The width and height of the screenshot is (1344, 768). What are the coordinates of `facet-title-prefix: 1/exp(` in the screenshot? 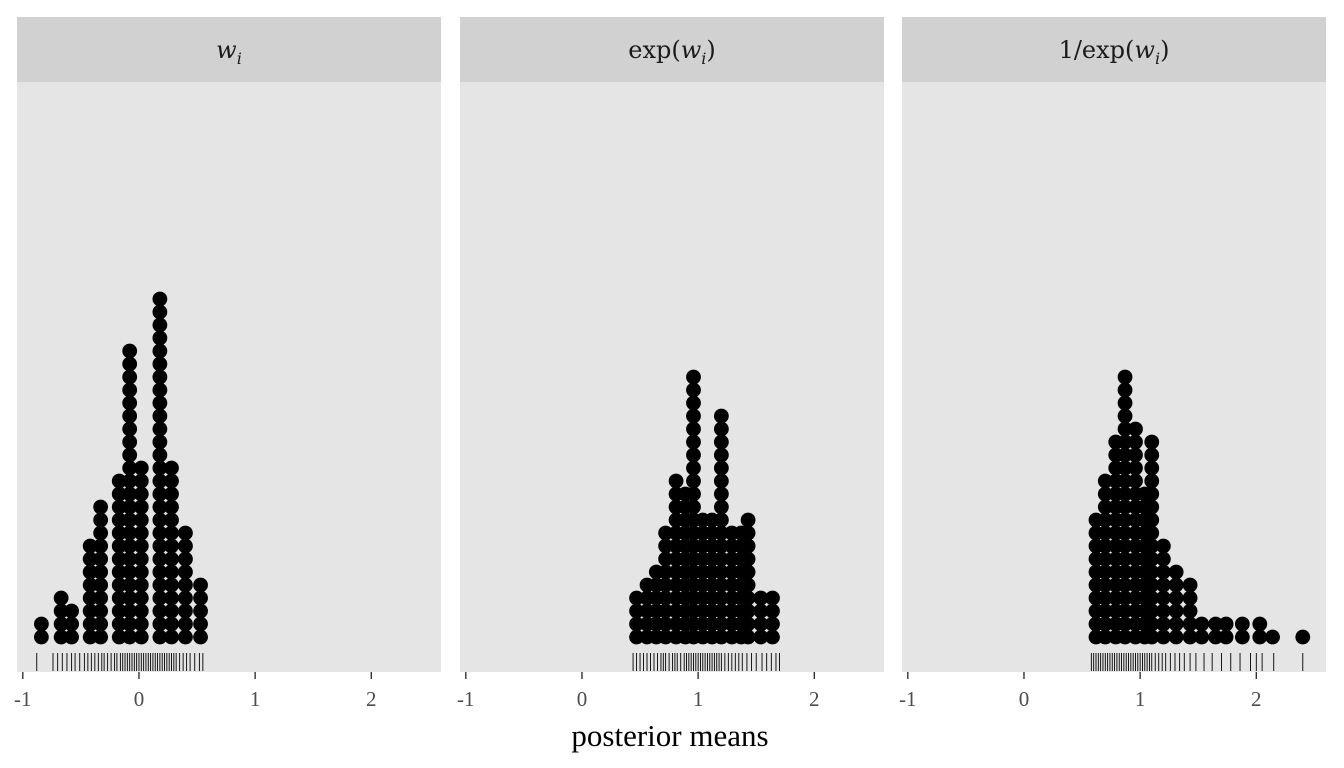 It's located at (1097, 50).